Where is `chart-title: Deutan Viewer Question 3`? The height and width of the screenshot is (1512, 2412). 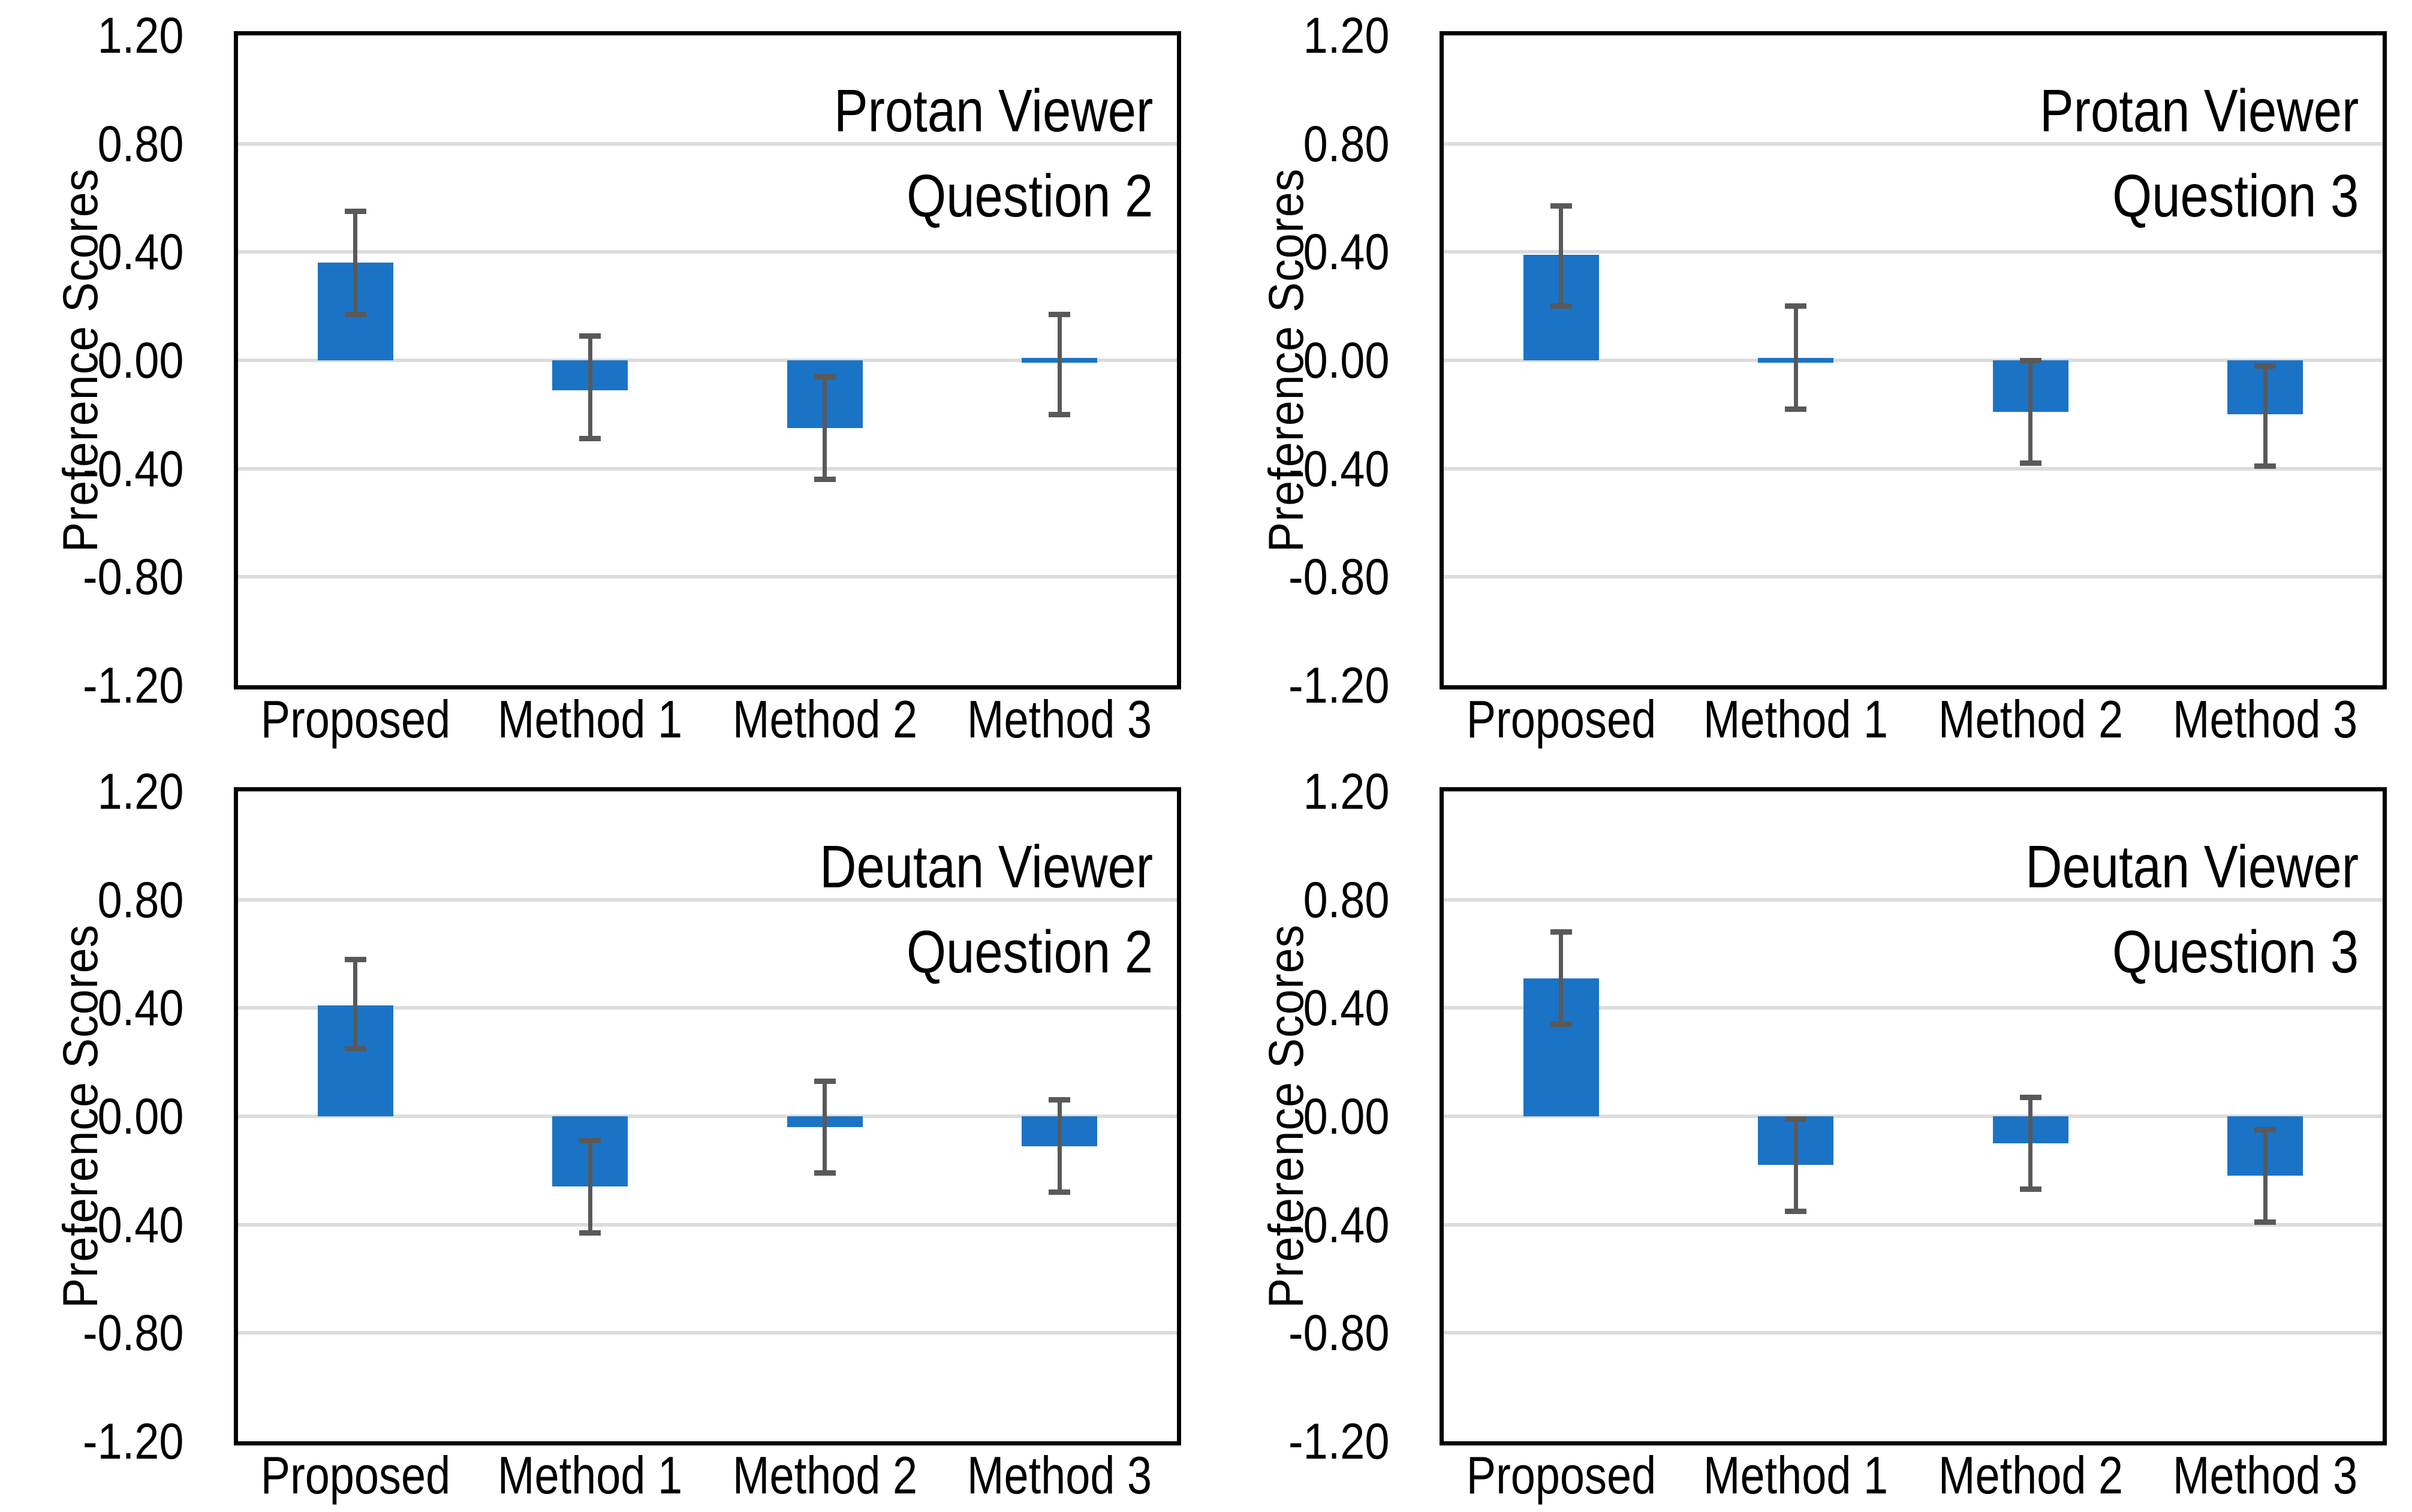 chart-title: Deutan Viewer Question 3 is located at coordinates (2192, 909).